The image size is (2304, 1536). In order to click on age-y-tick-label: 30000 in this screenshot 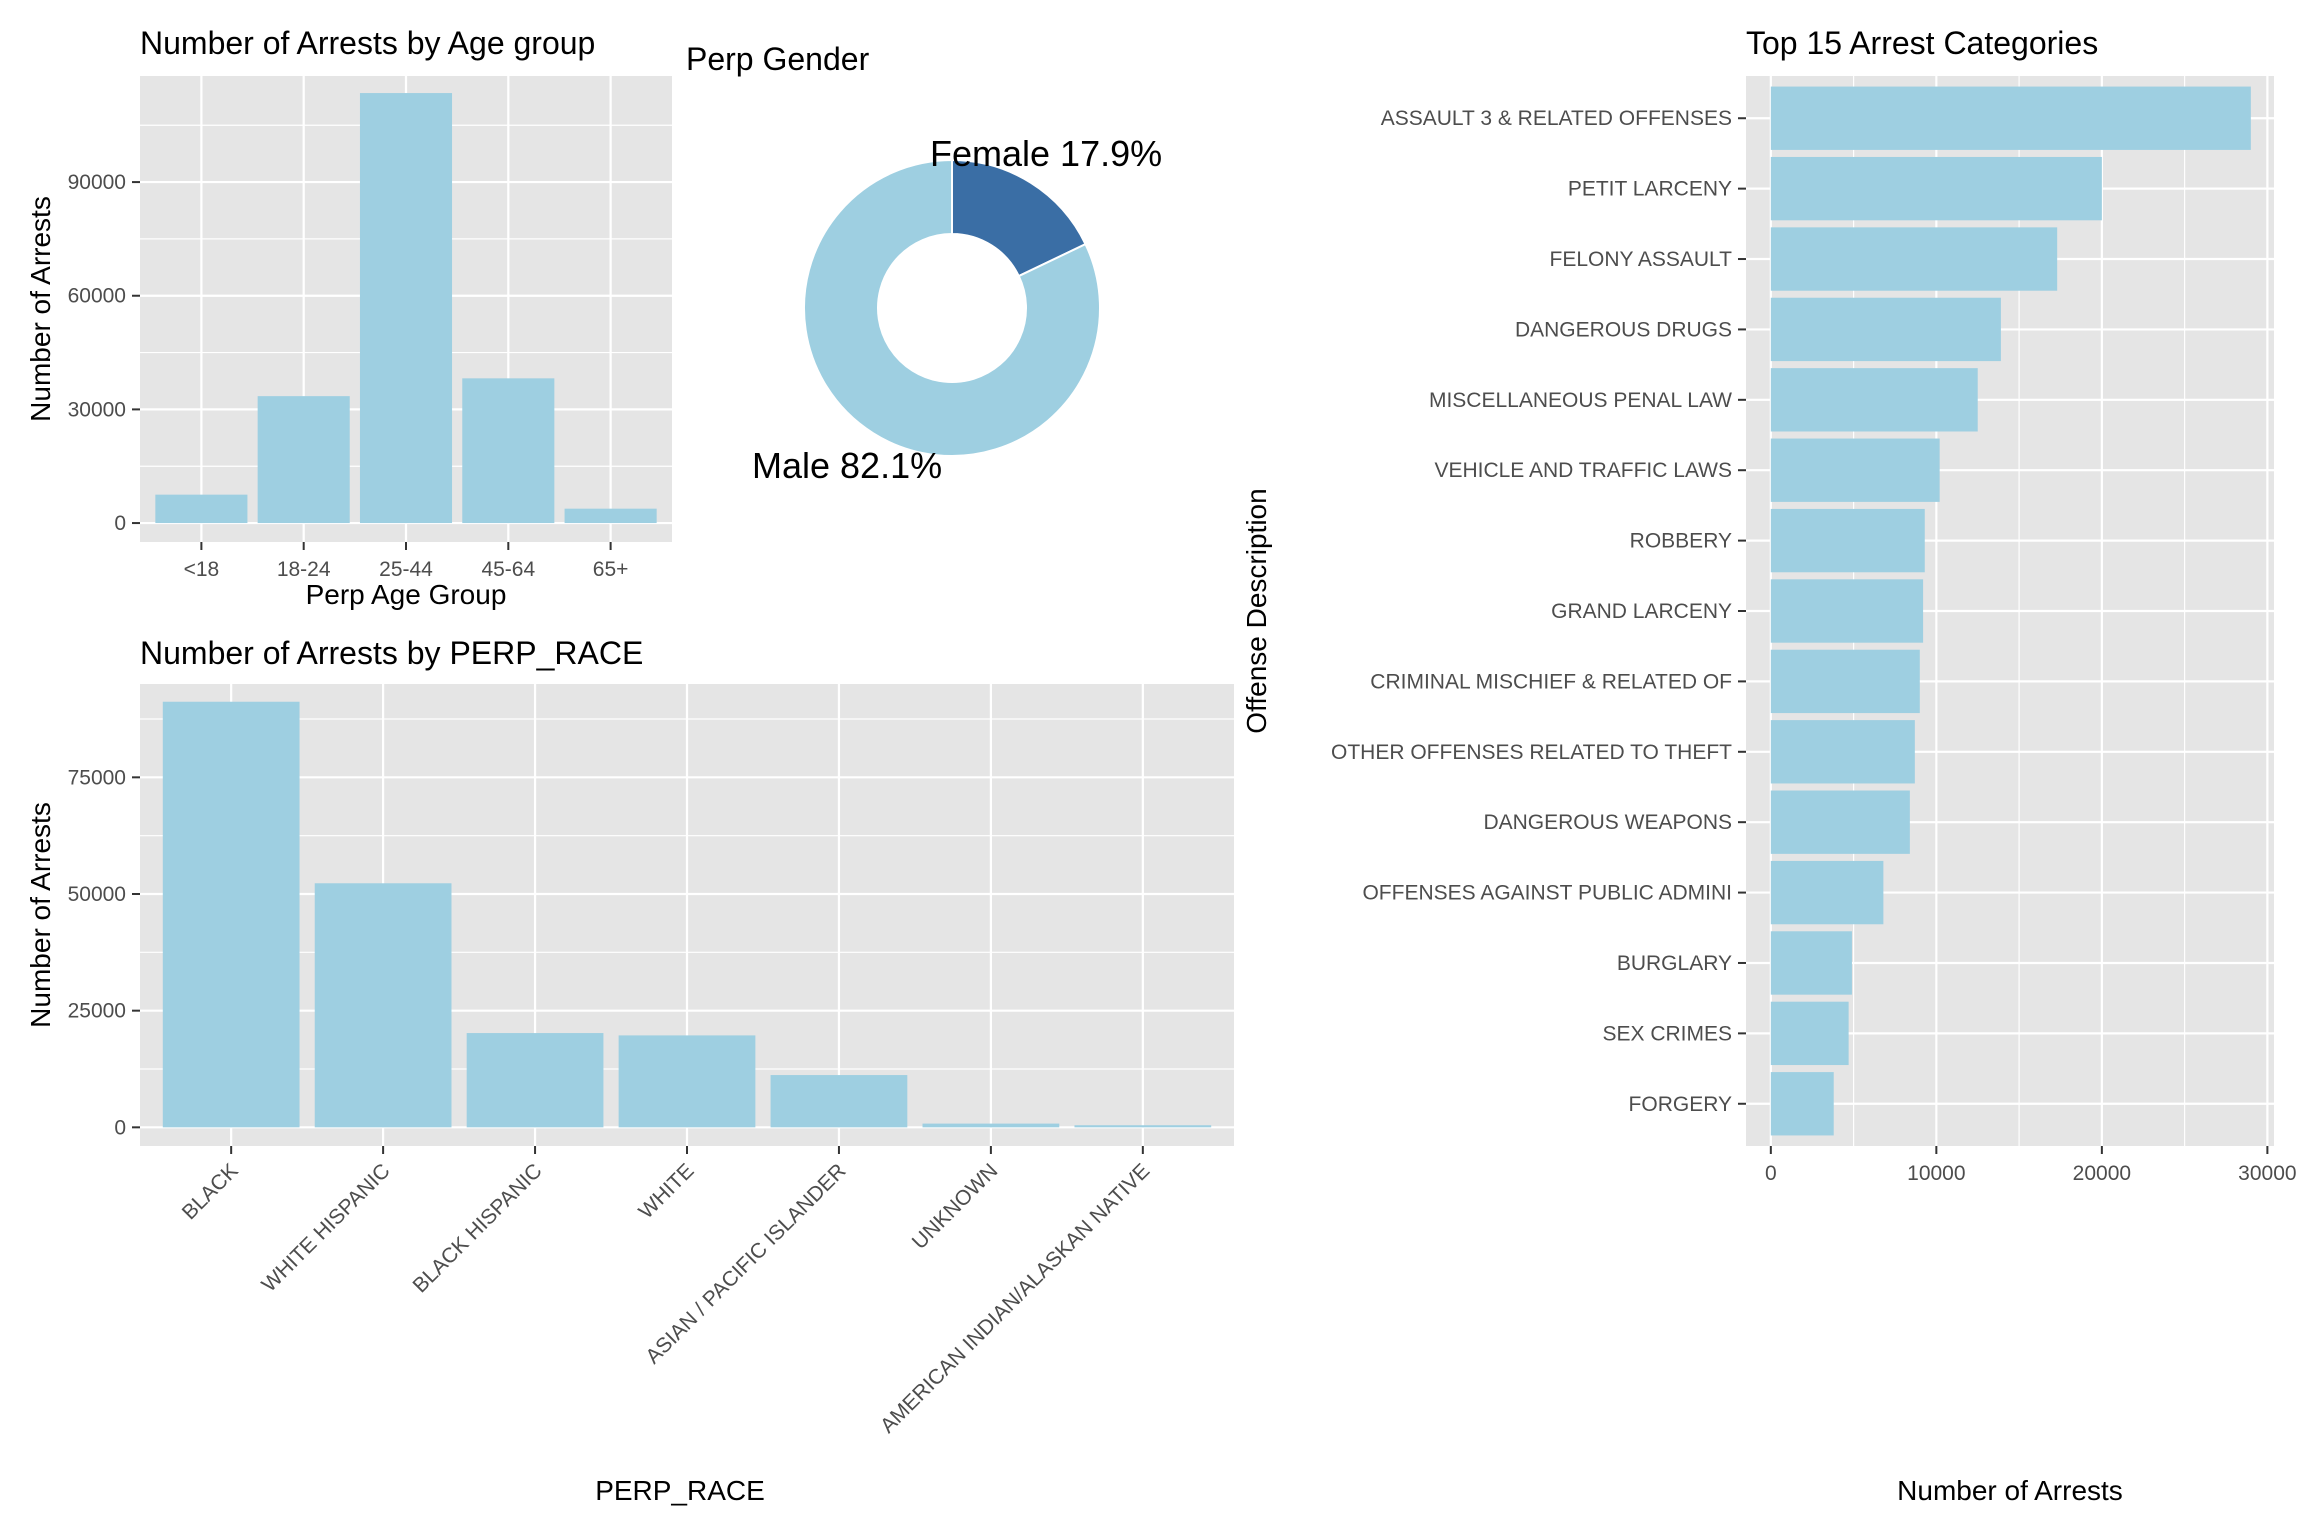, I will do `click(97, 409)`.